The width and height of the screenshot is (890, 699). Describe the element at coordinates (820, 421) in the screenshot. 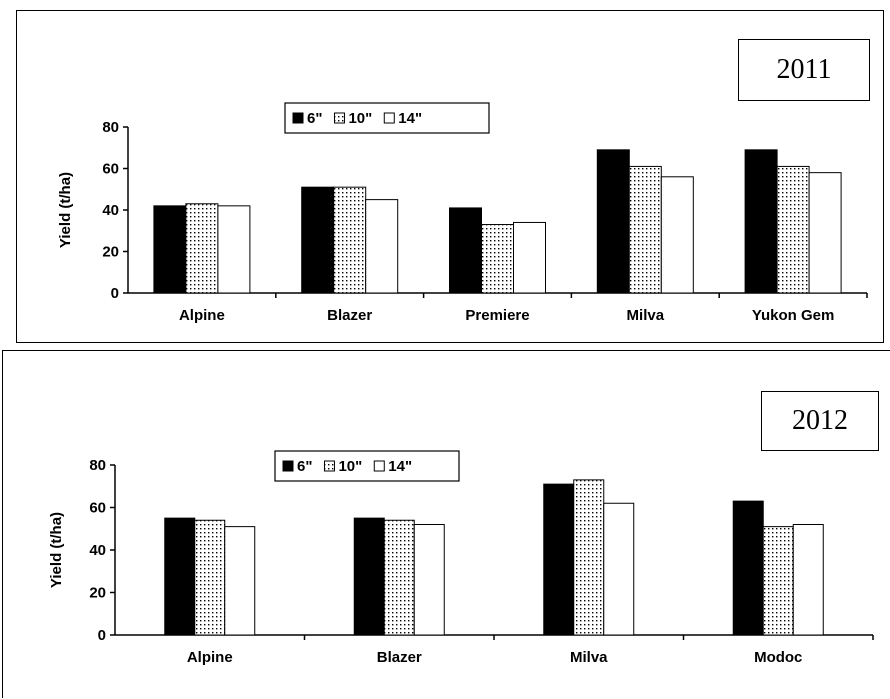

I see `chart-title: 2012` at that location.